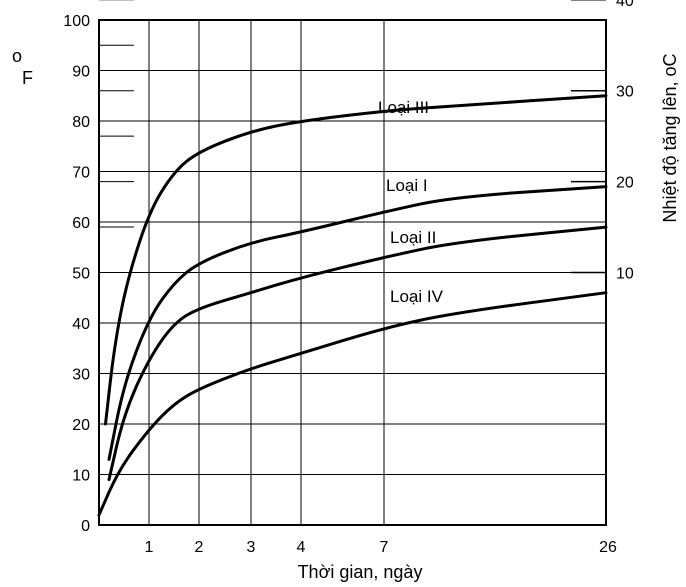 This screenshot has width=686, height=587. What do you see at coordinates (413, 237) in the screenshot?
I see `series-label: Loại II` at bounding box center [413, 237].